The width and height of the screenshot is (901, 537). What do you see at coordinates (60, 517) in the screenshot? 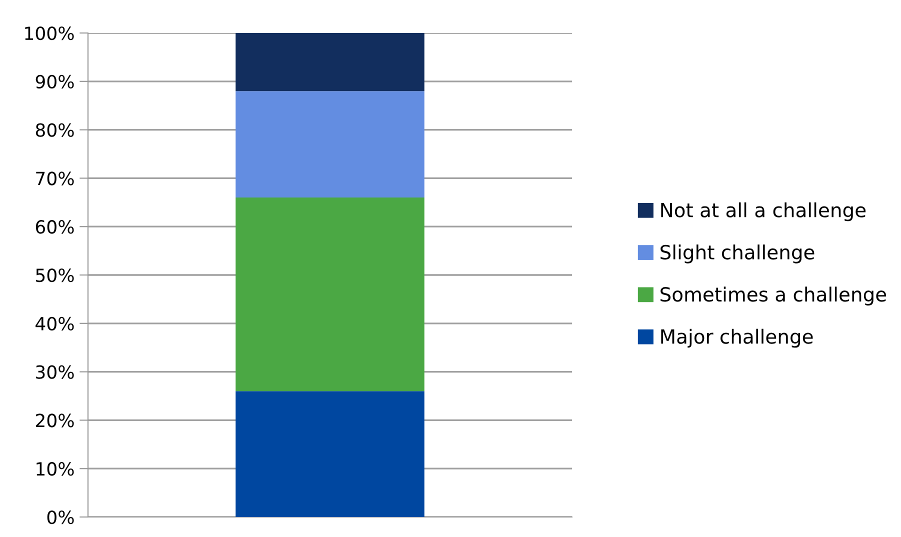
I see `y-tick-label: 0%` at bounding box center [60, 517].